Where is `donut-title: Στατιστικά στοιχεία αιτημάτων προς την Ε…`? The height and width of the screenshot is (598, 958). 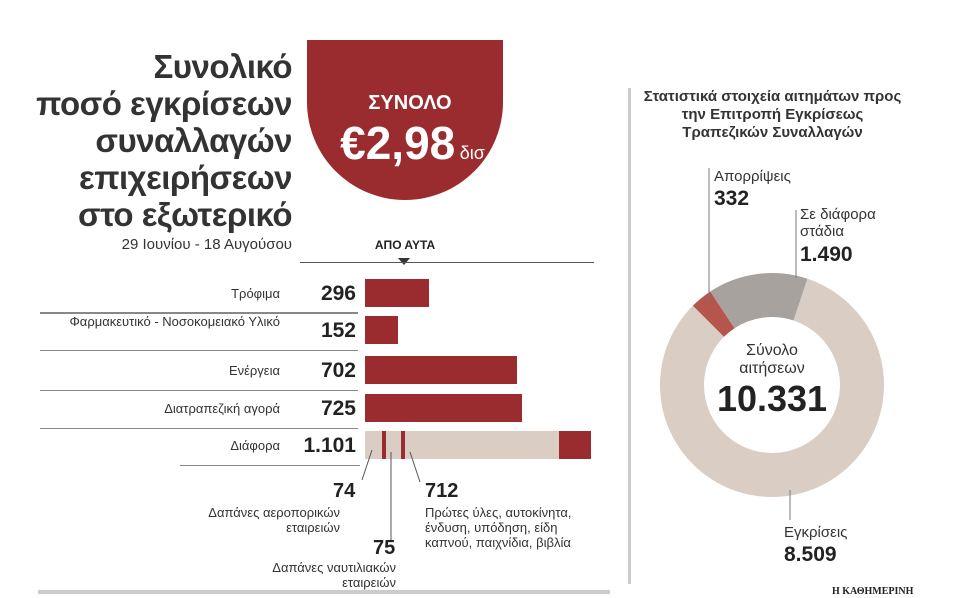 donut-title: Στατιστικά στοιχεία αιτημάτων προς την Ε… is located at coordinates (772, 114).